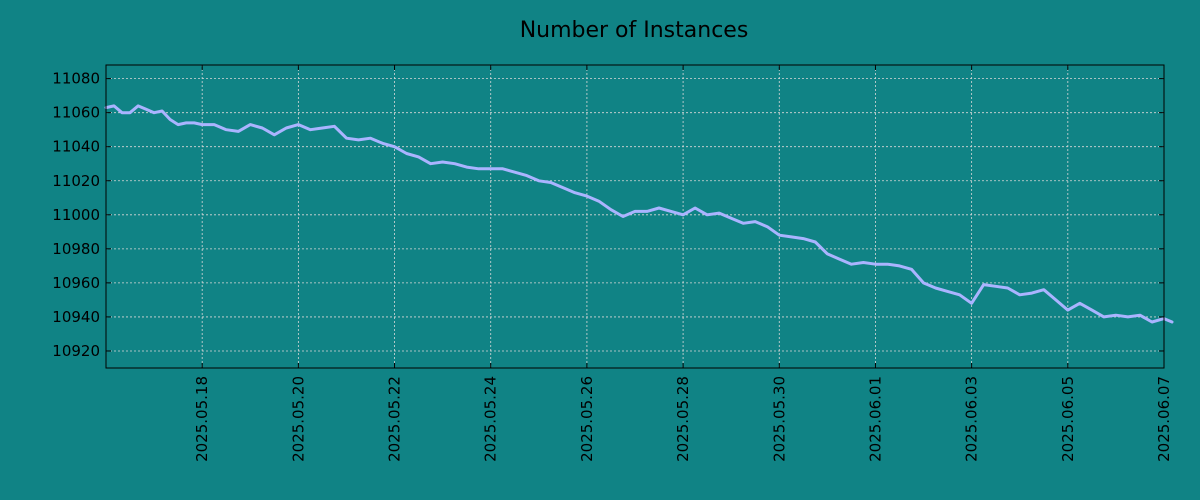 The image size is (1200, 500). What do you see at coordinates (634, 30) in the screenshot?
I see `chart-title: Number of Instances` at bounding box center [634, 30].